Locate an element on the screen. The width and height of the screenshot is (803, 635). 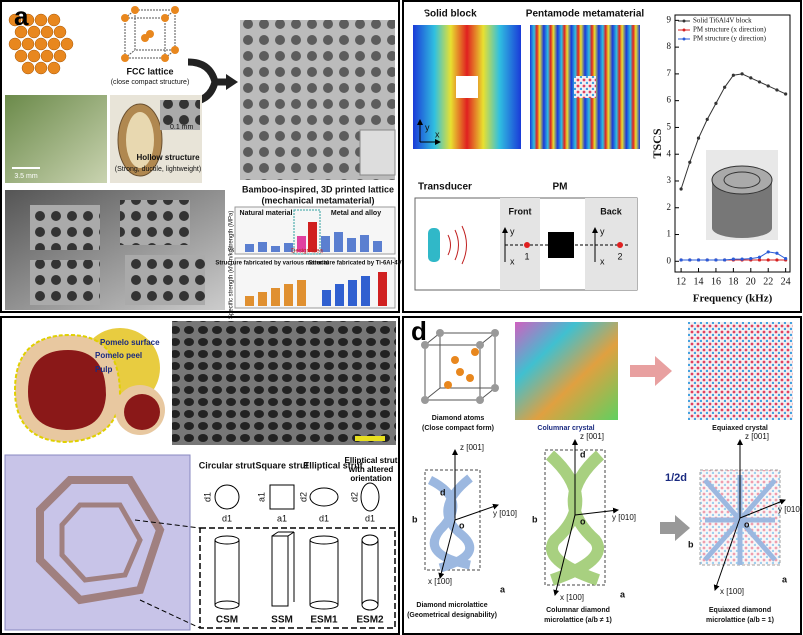
height-label: d1 is located at coordinates (207, 497).